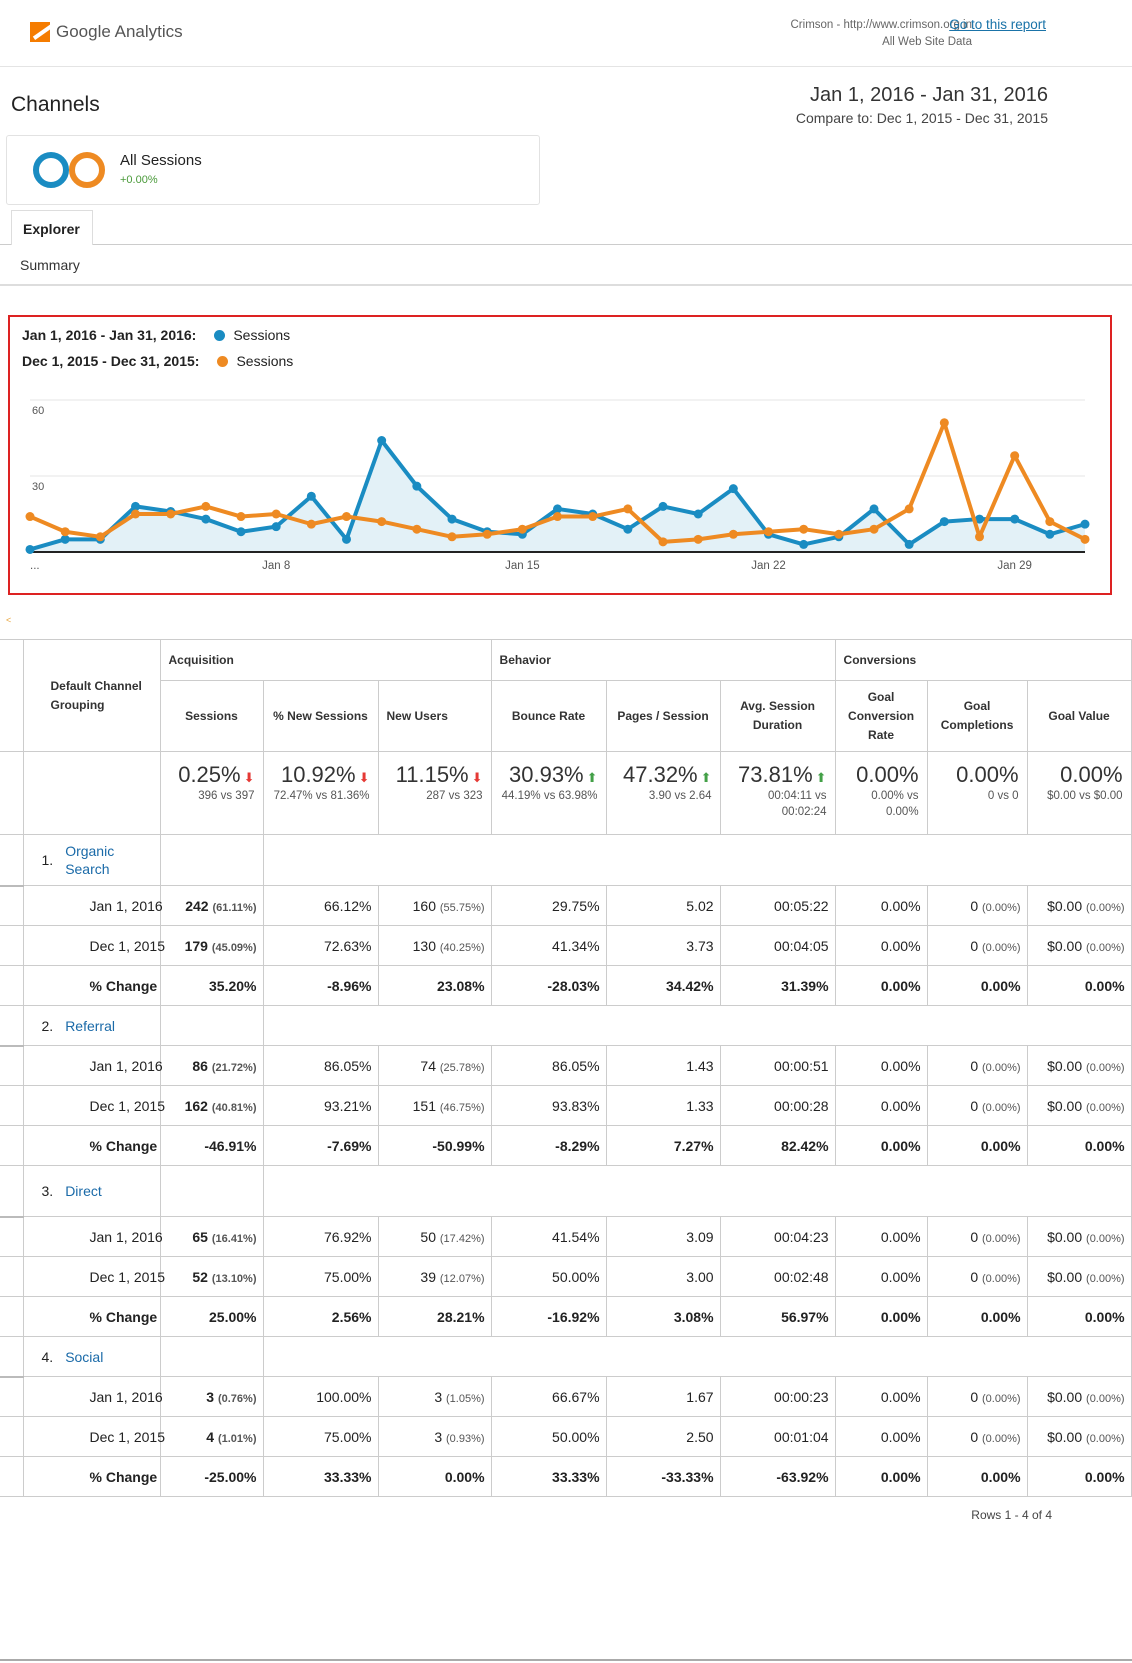 The height and width of the screenshot is (1663, 1132). What do you see at coordinates (997, 24) in the screenshot?
I see `go-to-report-link: Go to this report` at bounding box center [997, 24].